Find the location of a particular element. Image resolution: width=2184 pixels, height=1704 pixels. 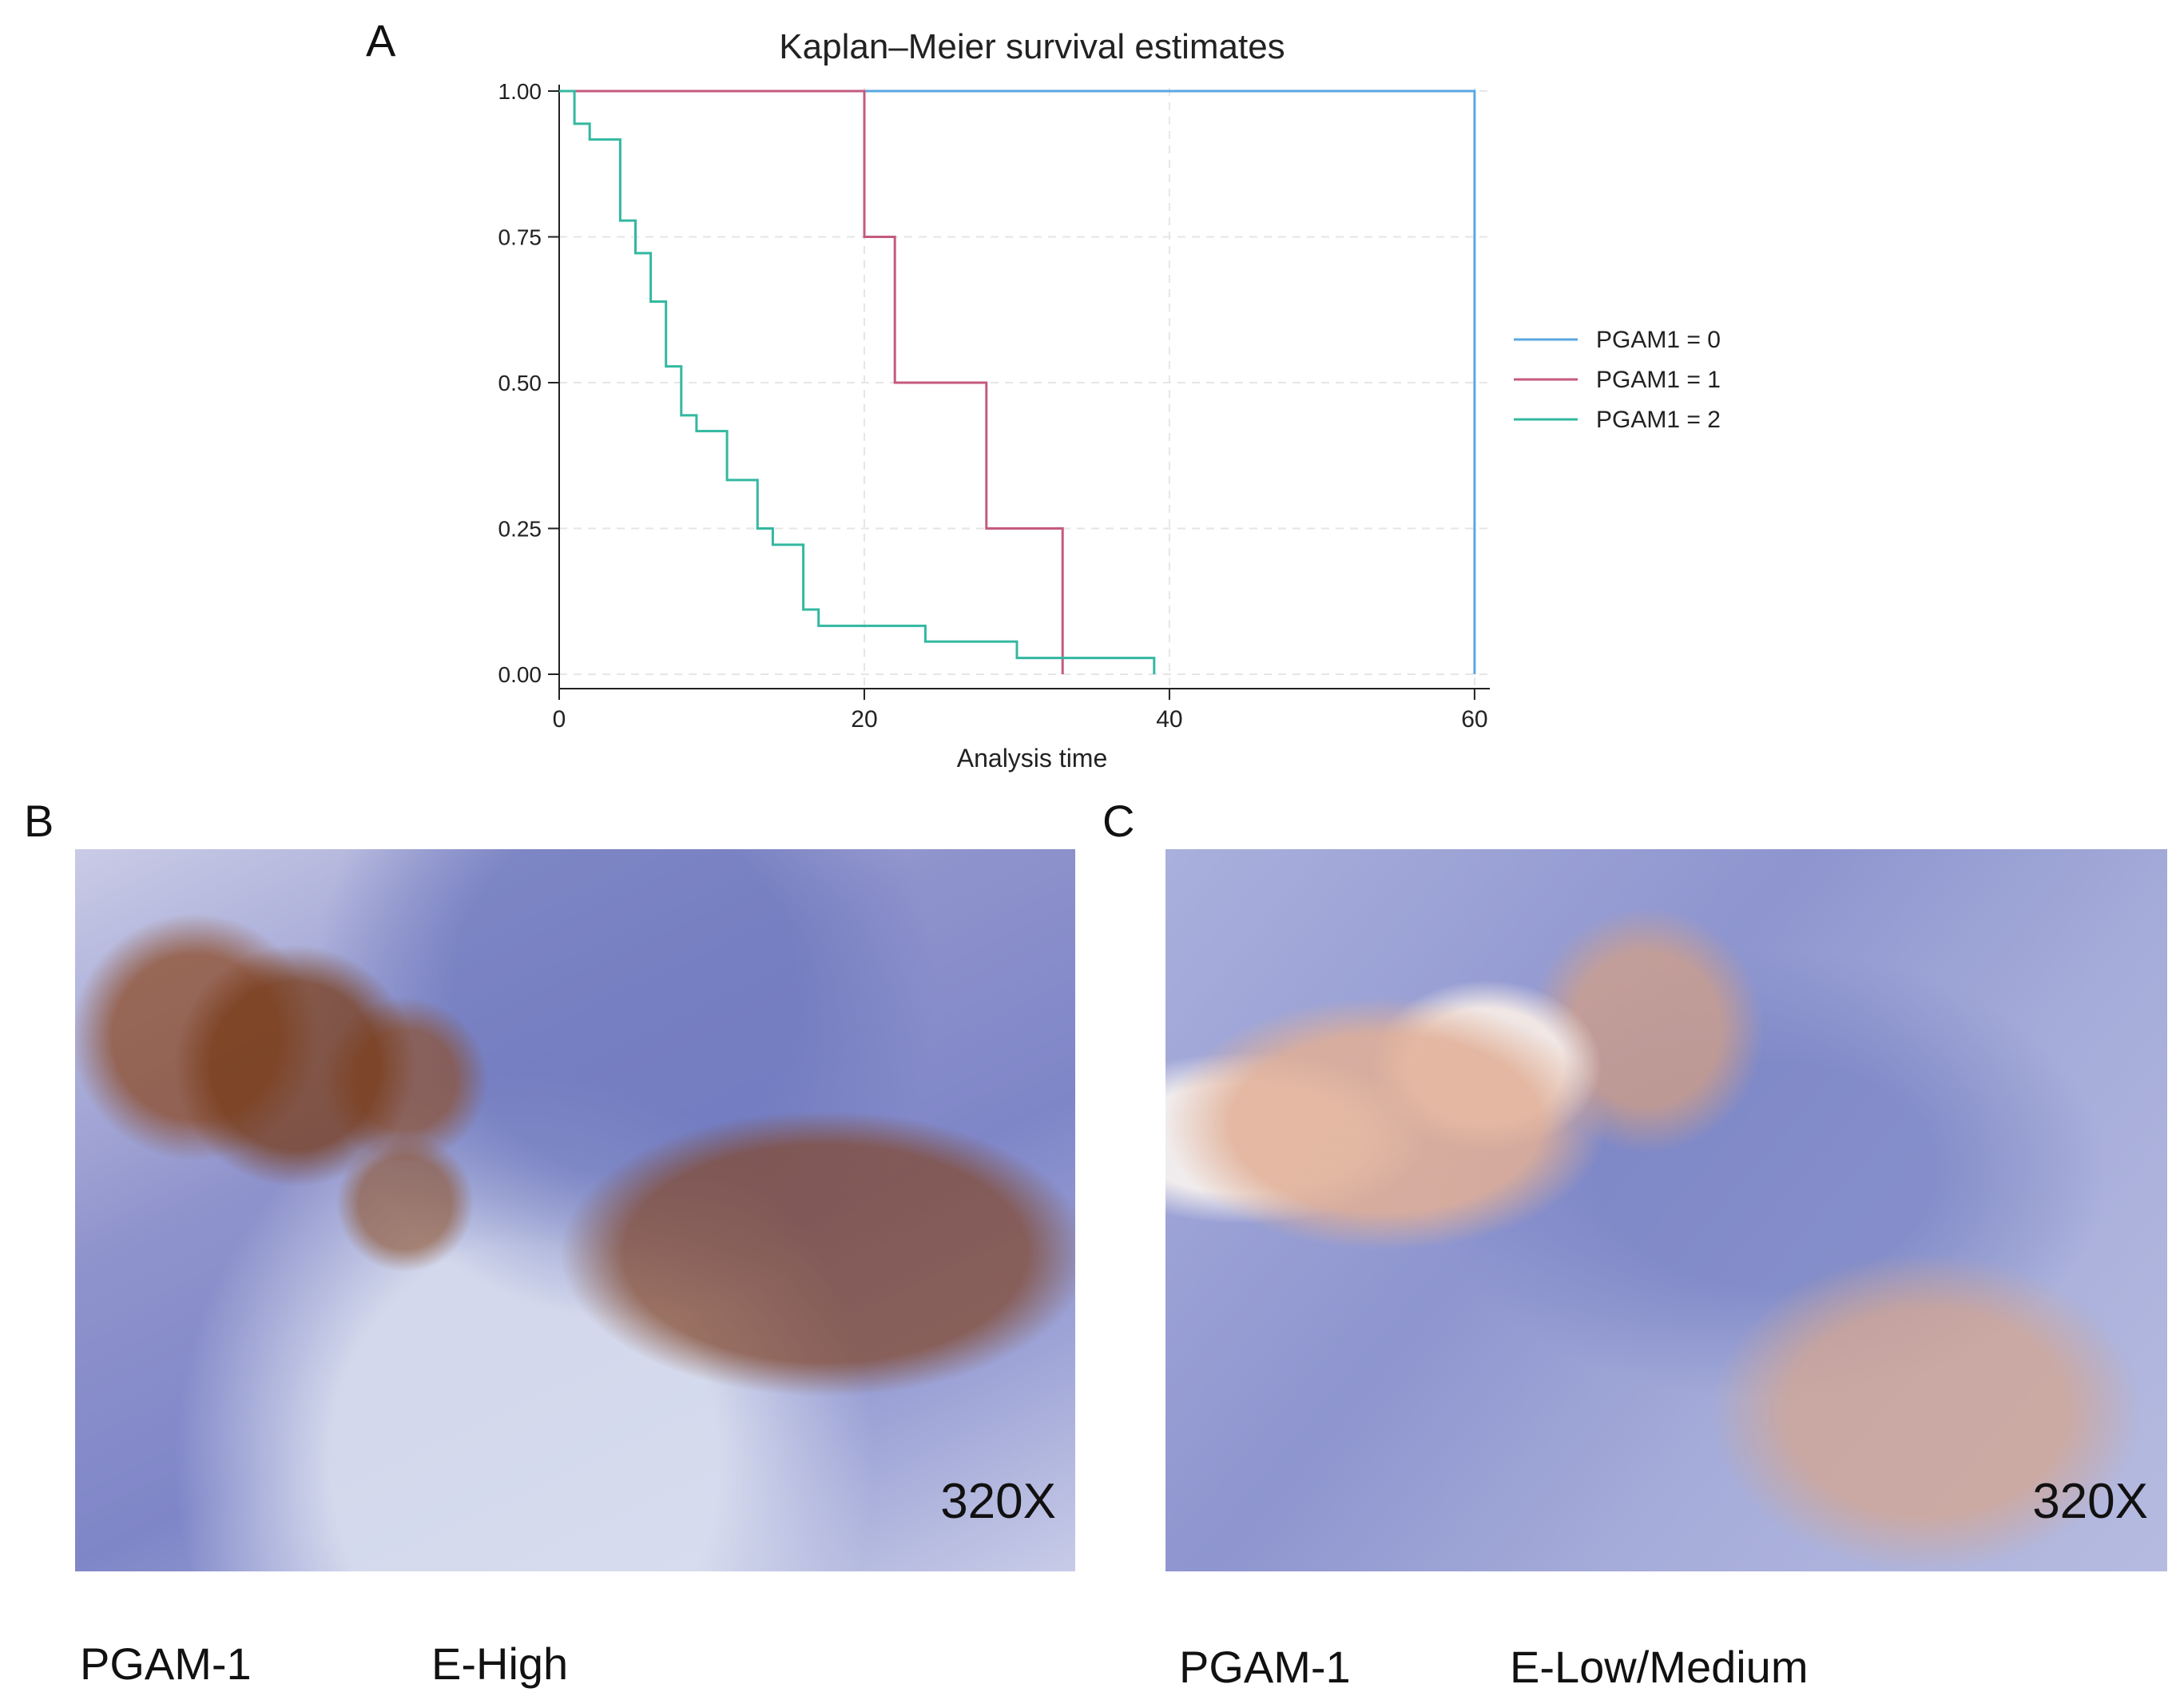

panel-letter-a: A is located at coordinates (381, 40).